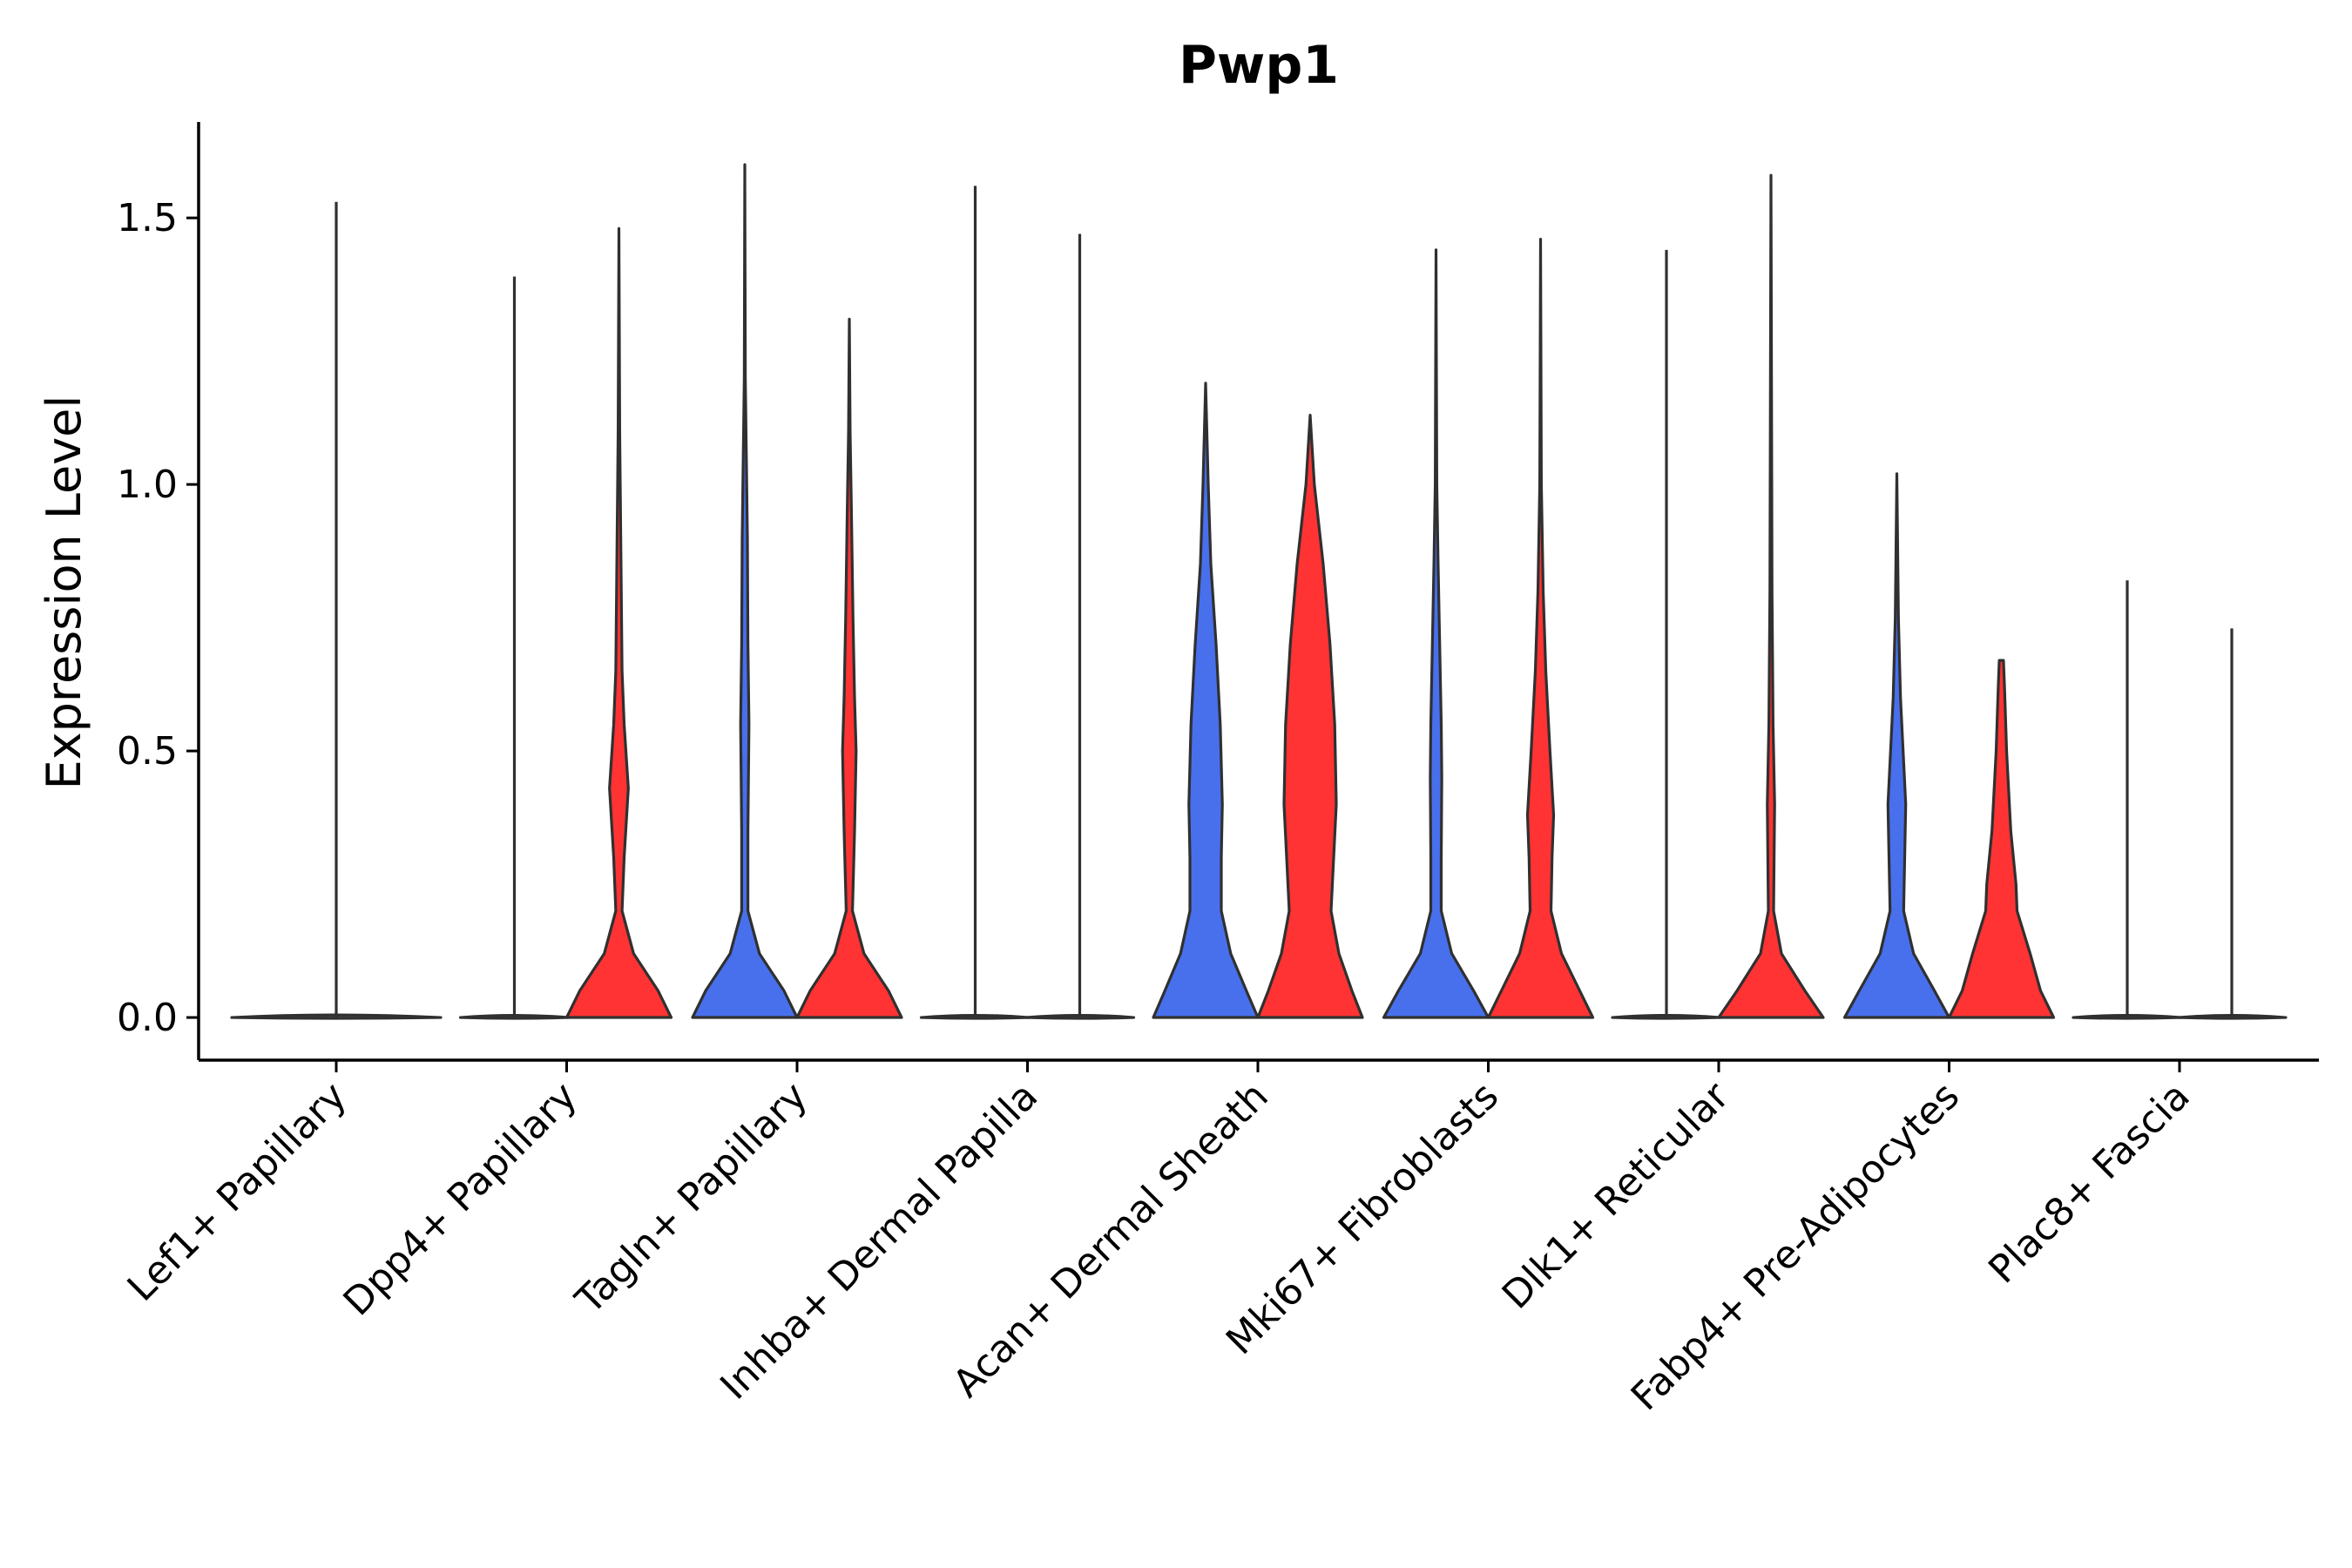  I want to click on y-tick-label: 0.5, so click(147, 751).